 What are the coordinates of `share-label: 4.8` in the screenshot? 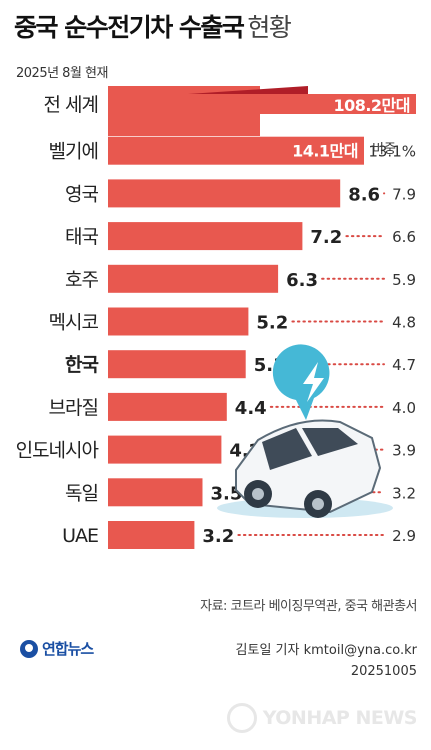 It's located at (404, 323).